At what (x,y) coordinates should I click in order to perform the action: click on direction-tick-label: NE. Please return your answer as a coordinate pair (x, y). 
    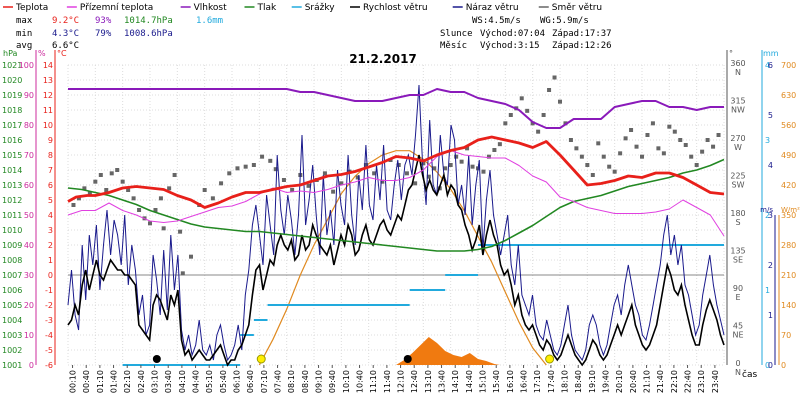
    Looking at the image, I should click on (737, 335).